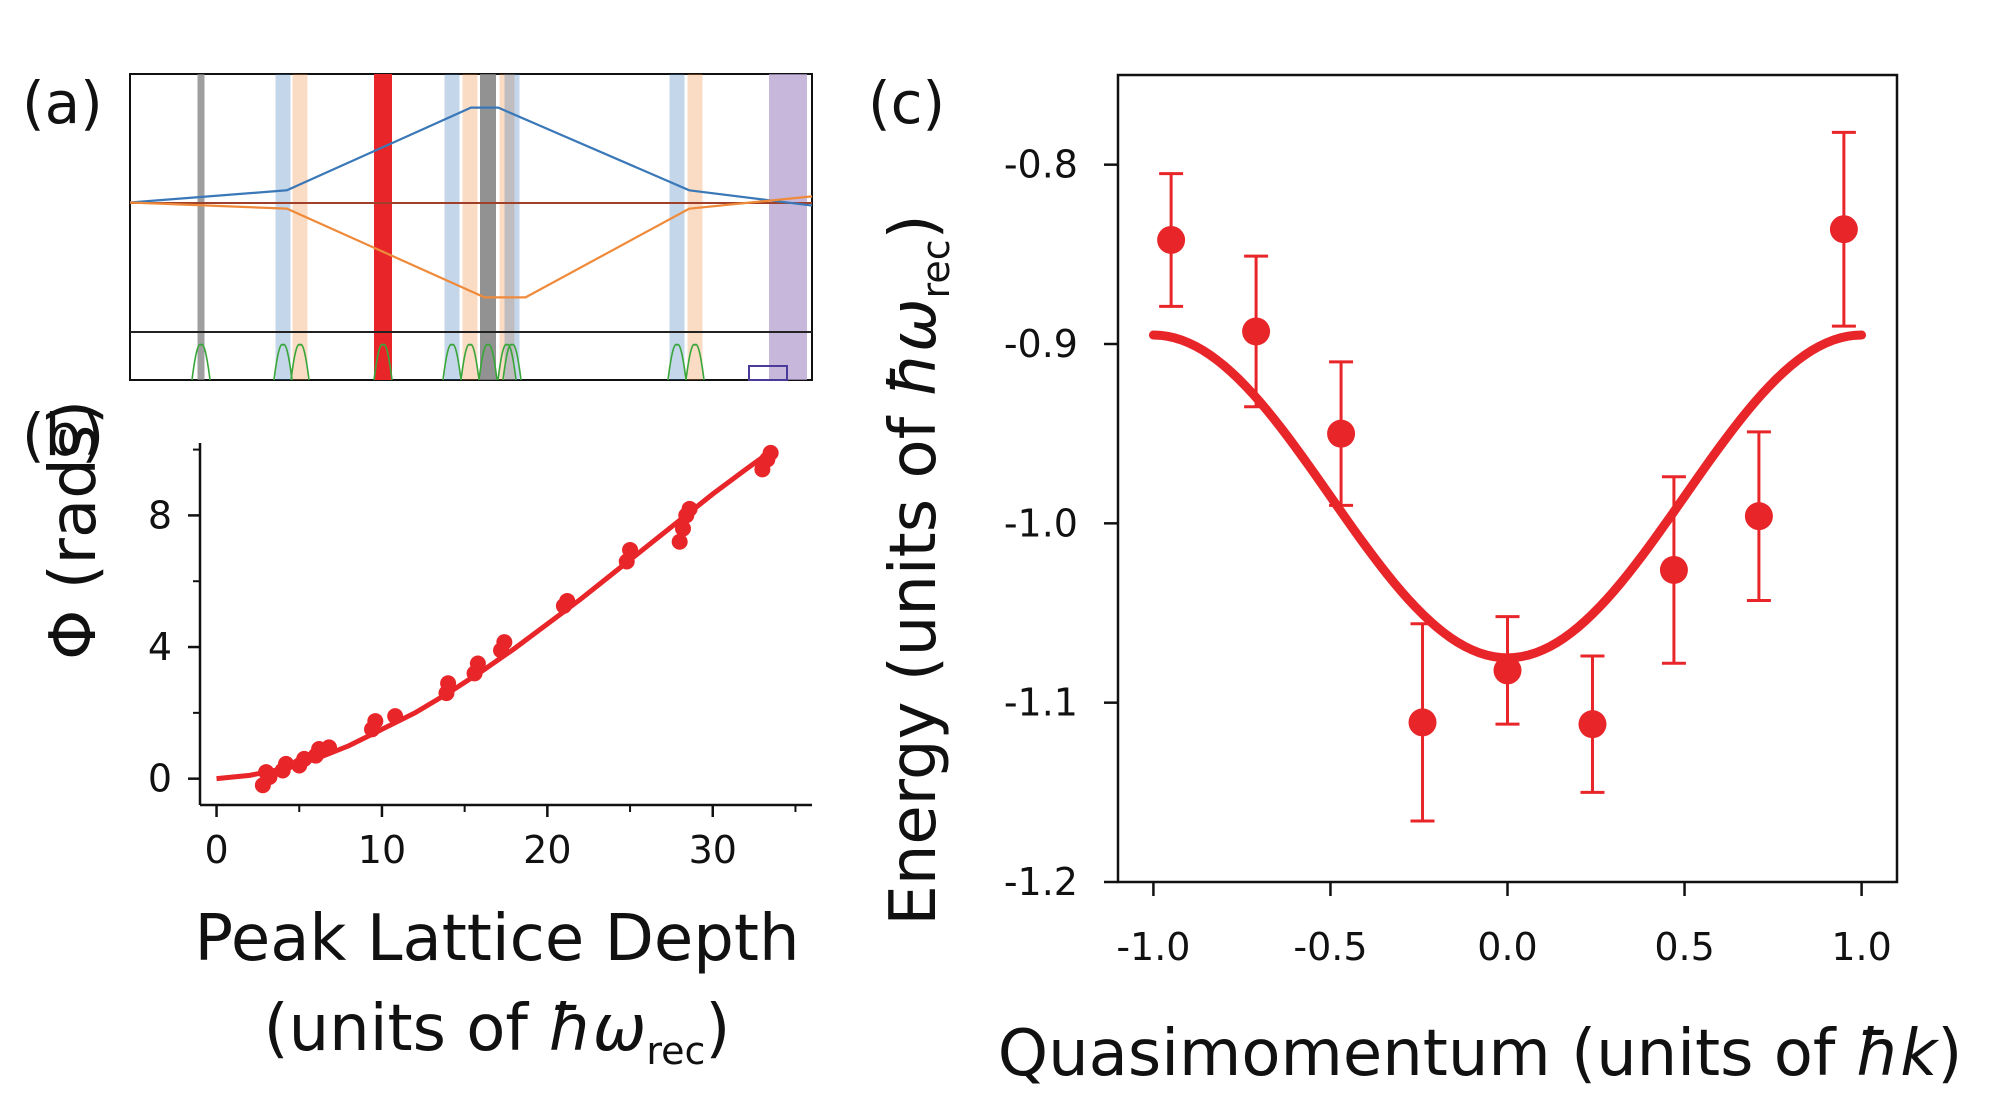  I want to click on panel-a-frame, so click(471, 227).